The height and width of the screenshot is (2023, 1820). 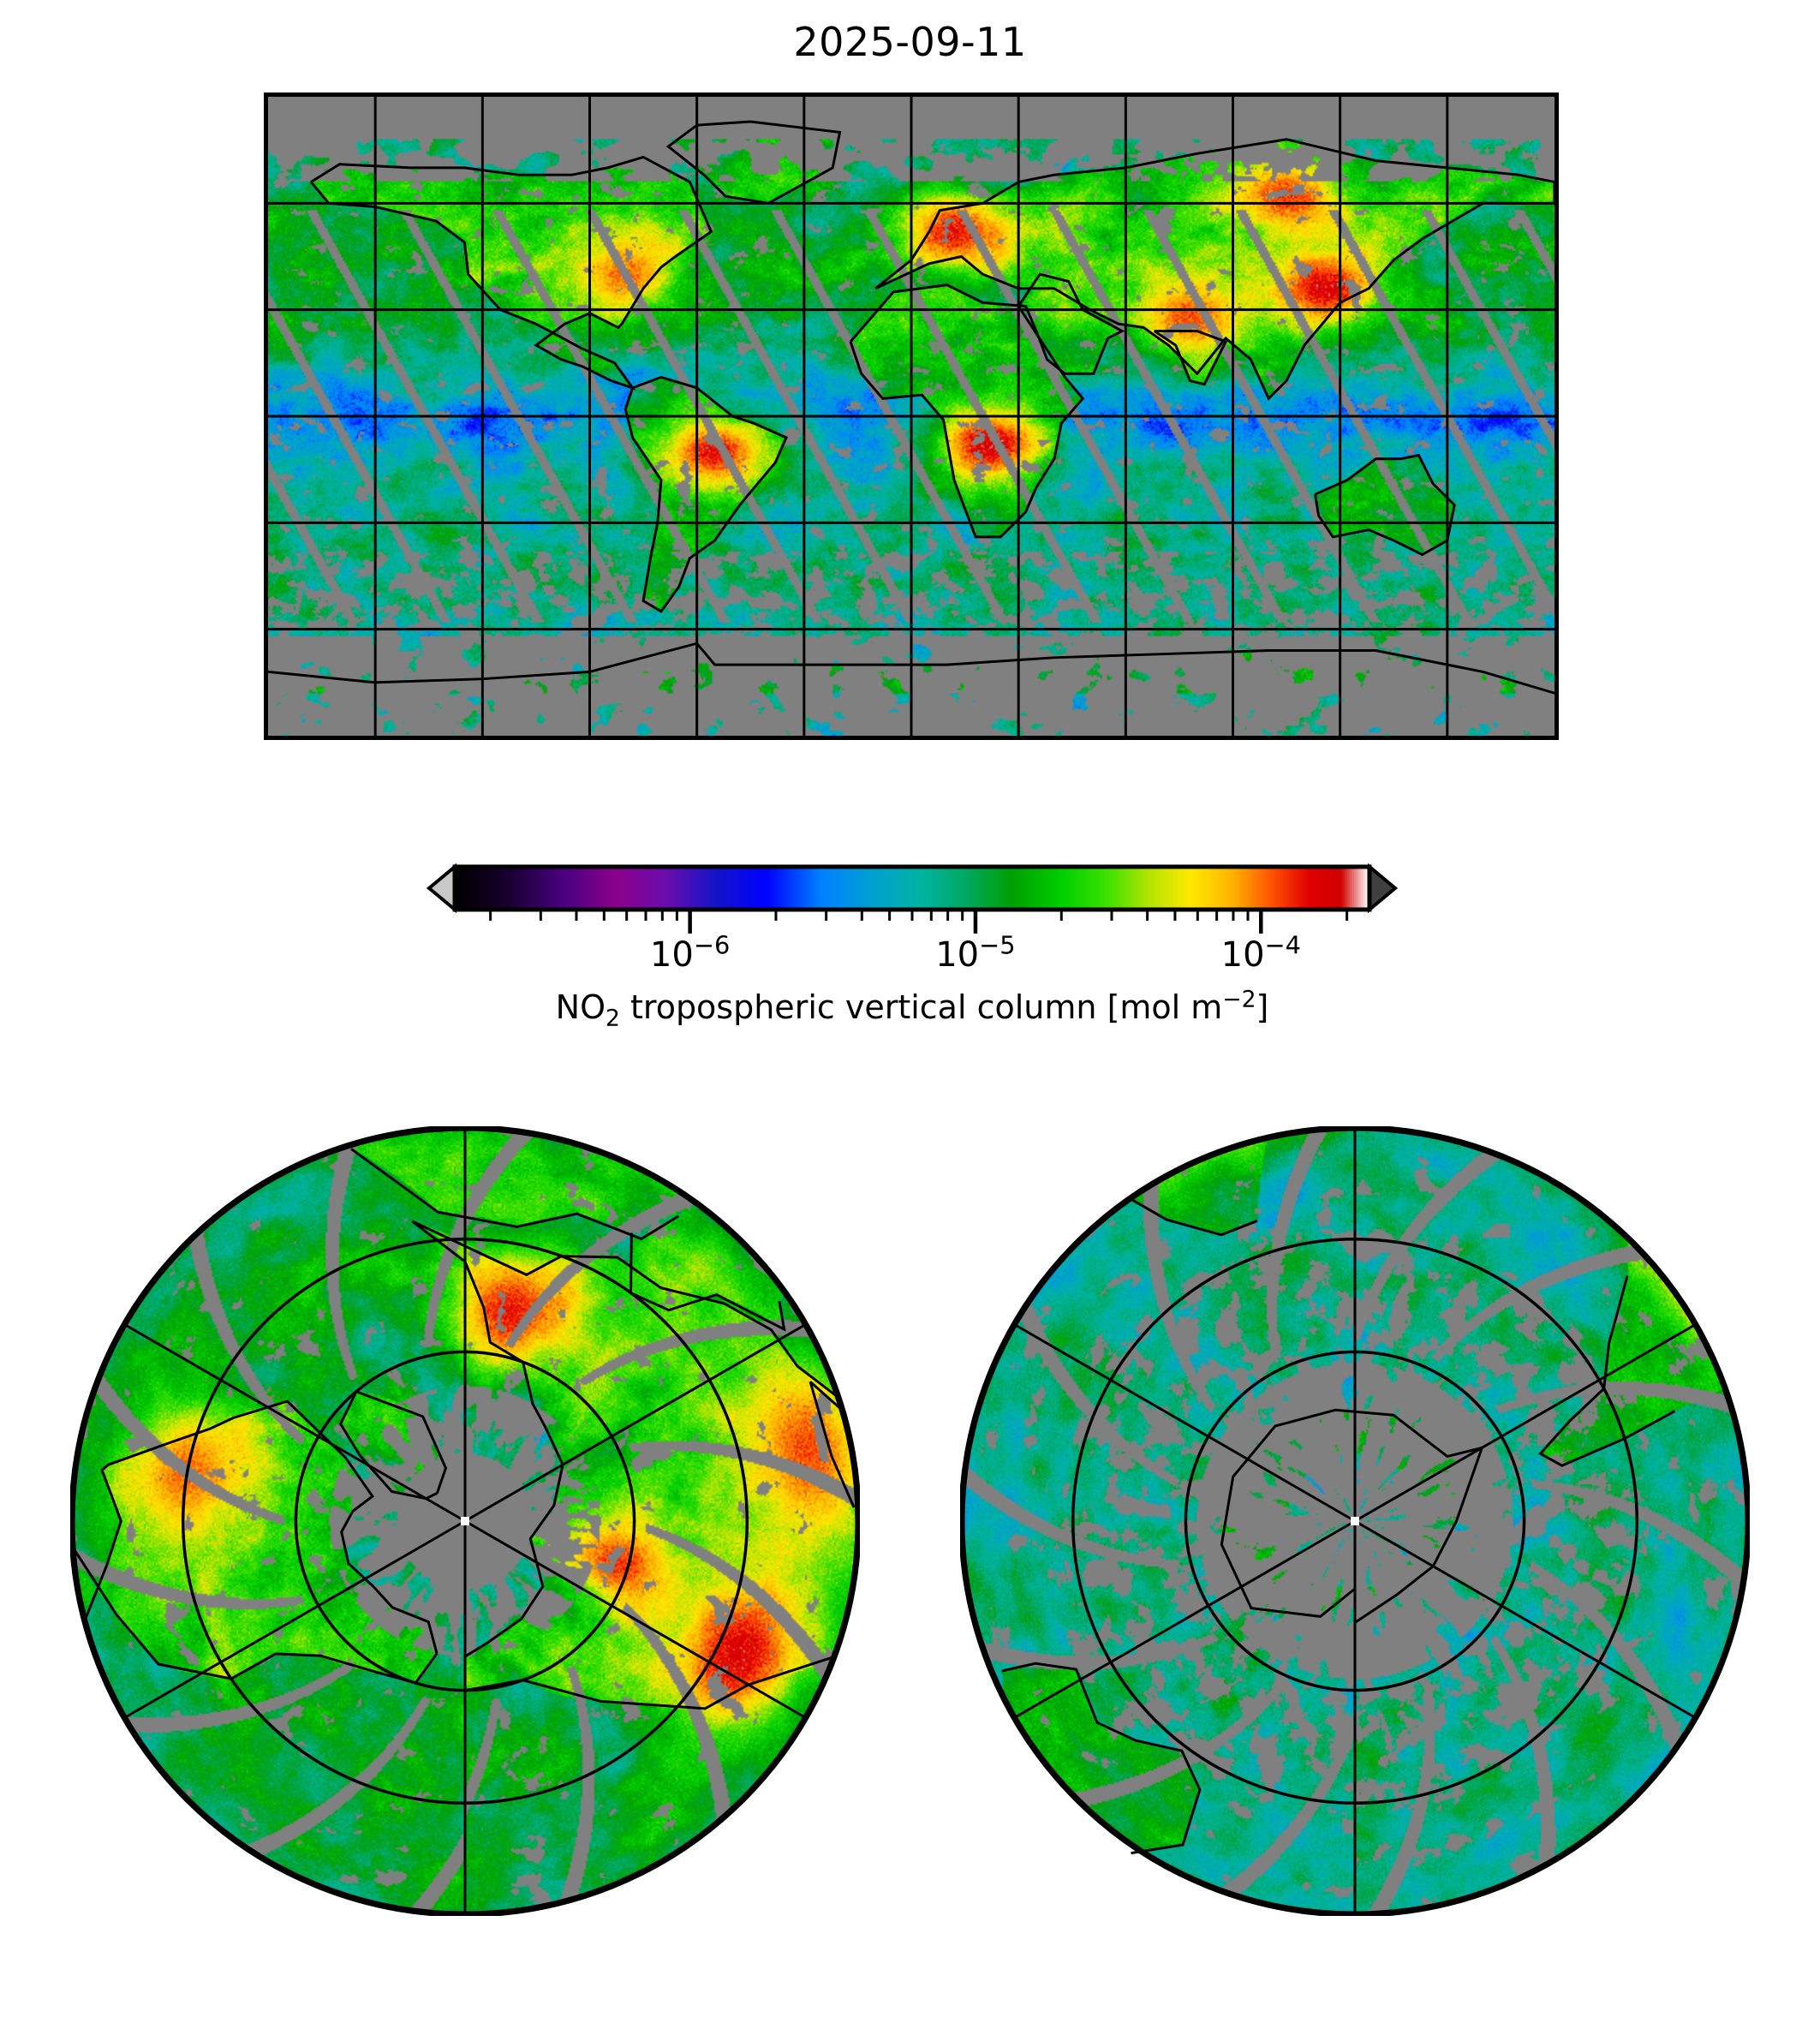 I want to click on colorbar-tick-label: 10⁻⁴, so click(x=1261, y=953).